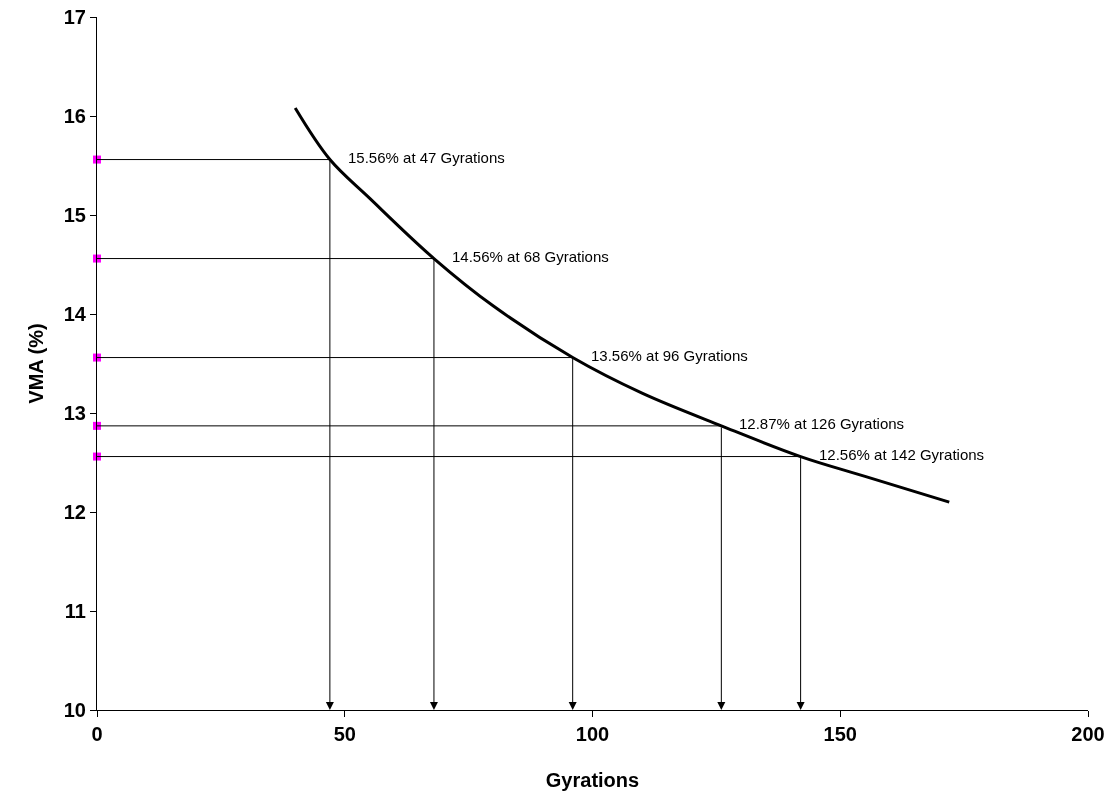  What do you see at coordinates (74, 17) in the screenshot?
I see `y-tick-label: 17` at bounding box center [74, 17].